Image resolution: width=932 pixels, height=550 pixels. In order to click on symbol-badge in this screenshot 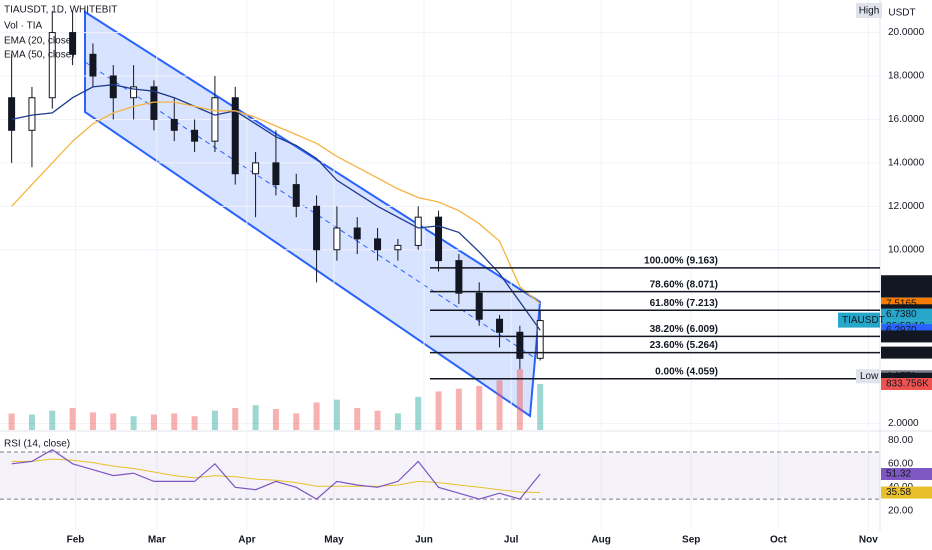, I will do `click(859, 320)`.